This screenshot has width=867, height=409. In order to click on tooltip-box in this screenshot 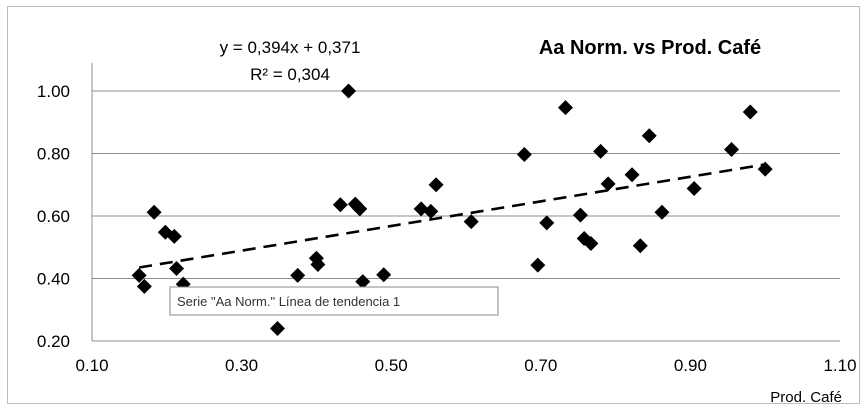, I will do `click(334, 301)`.